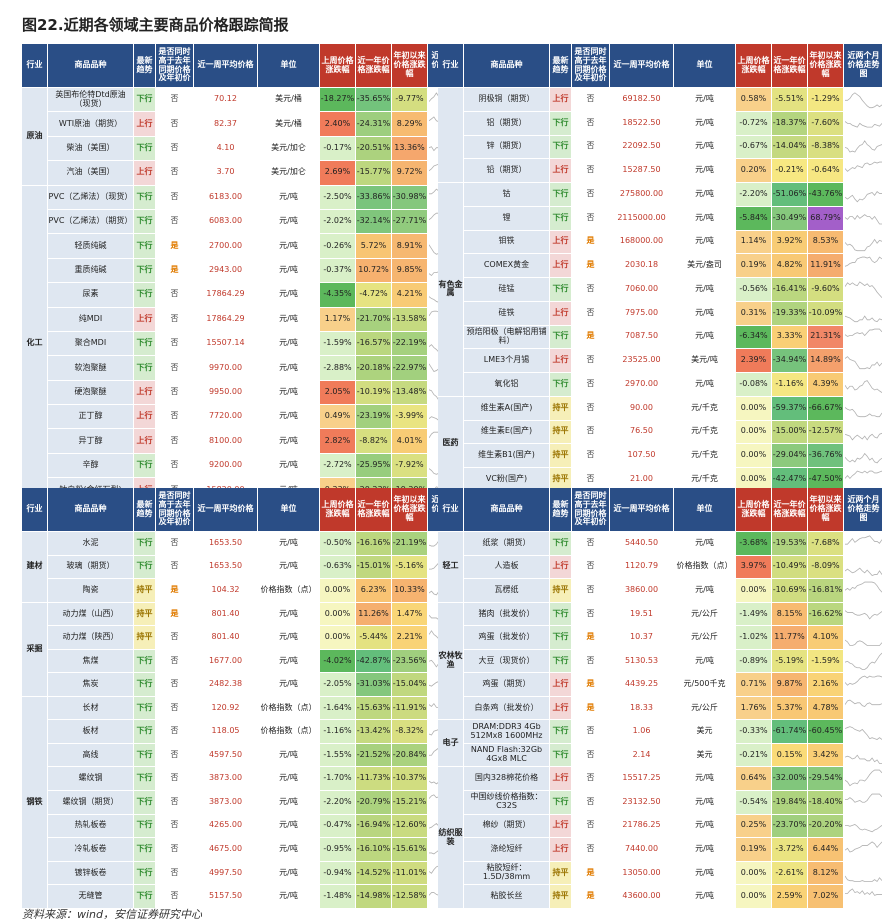  Describe the element at coordinates (642, 290) in the screenshot. I see `weekly-avg-price: 7060.00` at that location.